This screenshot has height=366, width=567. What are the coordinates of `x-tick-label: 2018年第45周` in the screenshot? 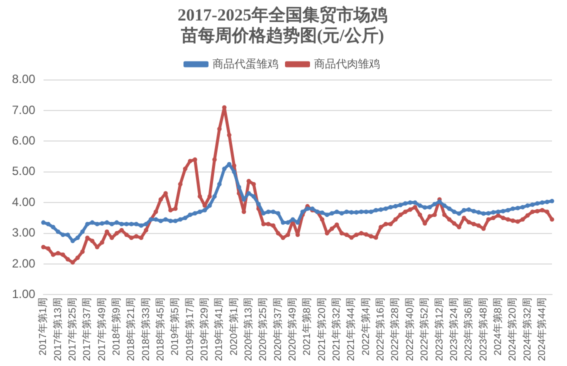 It's located at (160, 330).